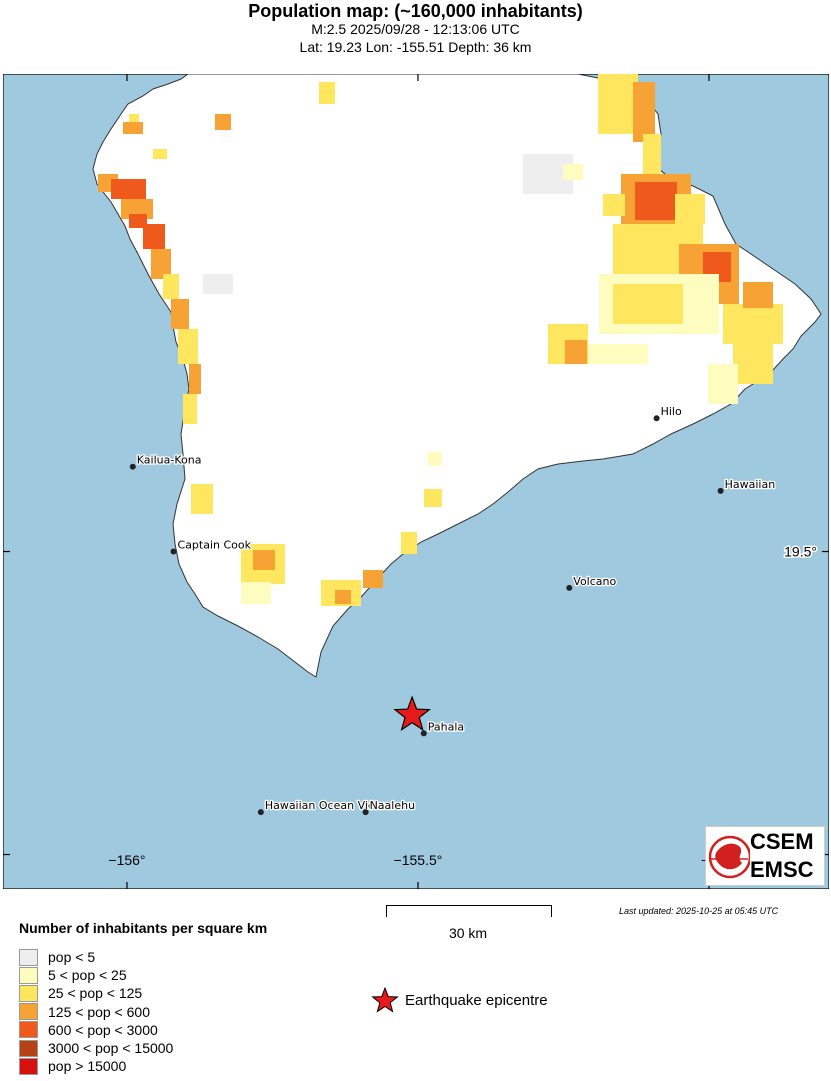 Image resolution: width=831 pixels, height=1081 pixels. Describe the element at coordinates (729, 857) in the screenshot. I see `globe-icon` at that location.